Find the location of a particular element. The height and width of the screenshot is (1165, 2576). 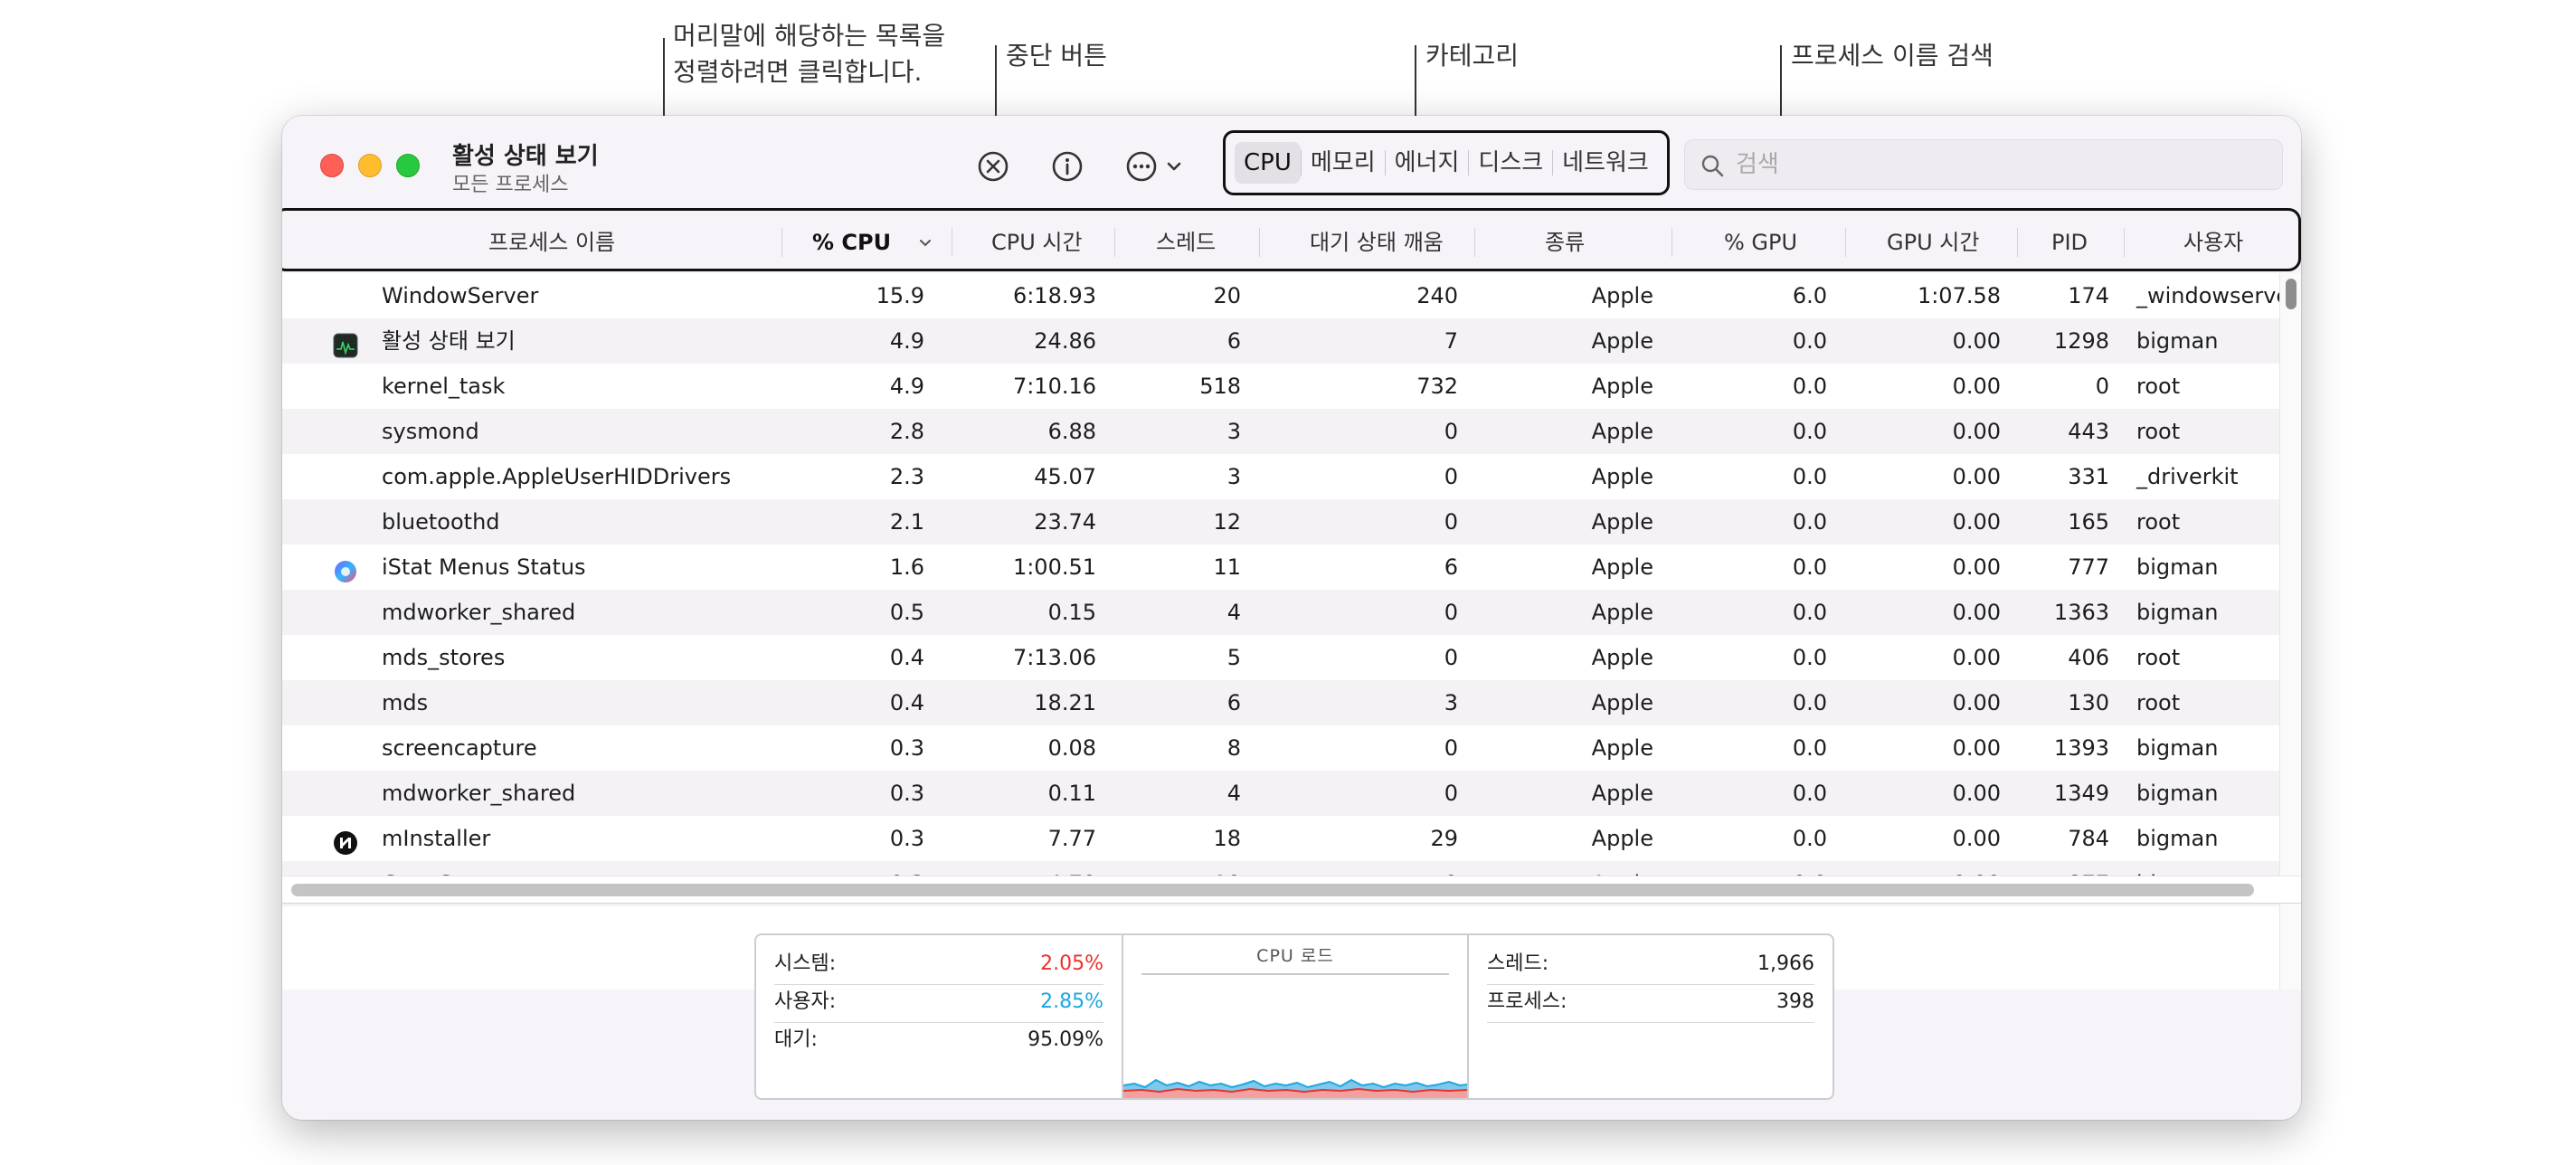

cpu-cell: 15.9 is located at coordinates (900, 295).